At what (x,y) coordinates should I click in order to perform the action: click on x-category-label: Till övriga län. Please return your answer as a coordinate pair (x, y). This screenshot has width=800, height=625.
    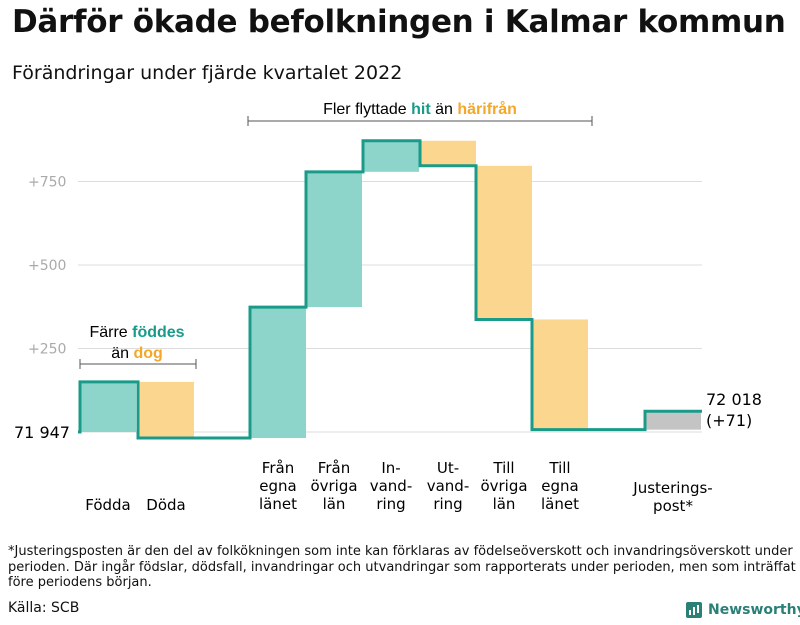
    Looking at the image, I should click on (503, 486).